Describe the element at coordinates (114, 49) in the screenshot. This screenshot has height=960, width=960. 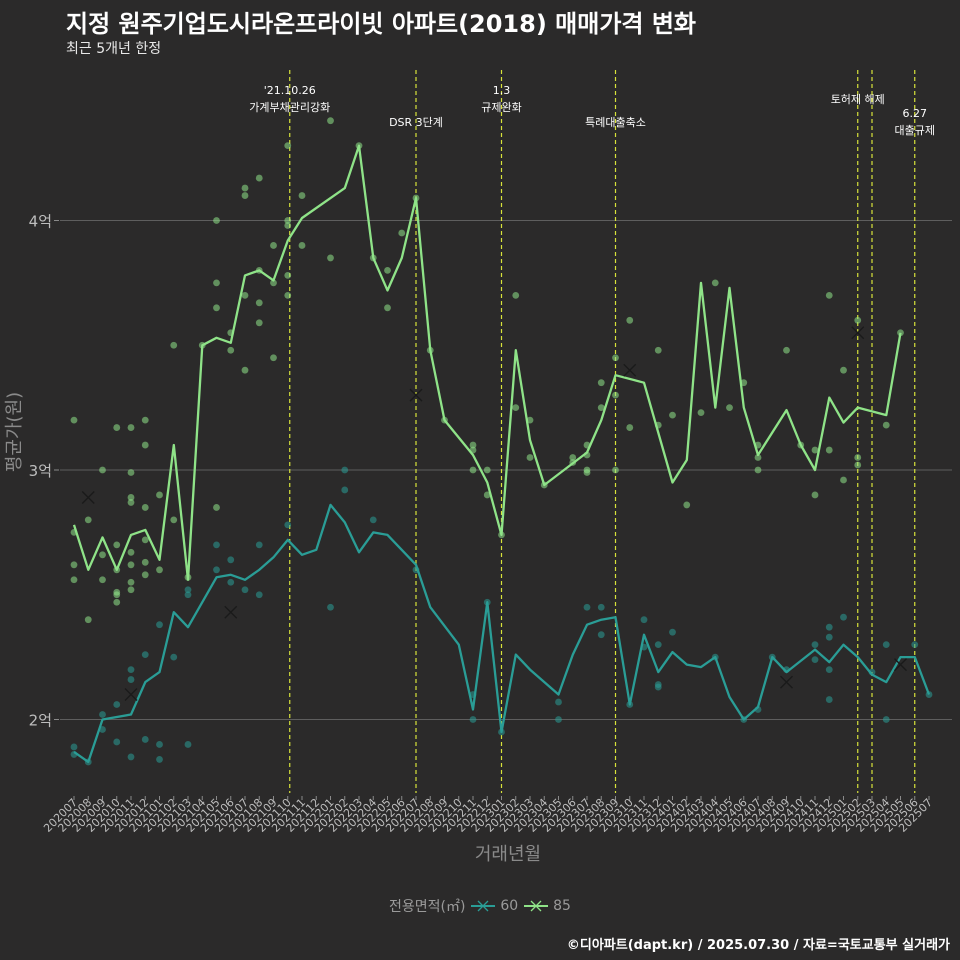
I see `chart-subtitle: 최근 5개년 한정` at that location.